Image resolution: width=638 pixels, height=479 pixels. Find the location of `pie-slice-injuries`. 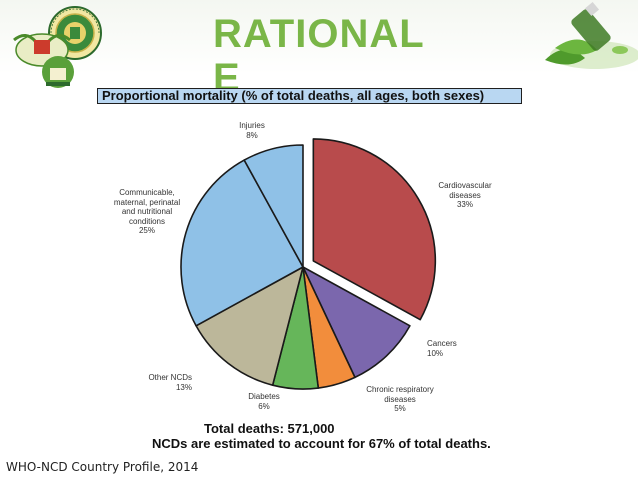

pie-slice-injuries is located at coordinates (273, 206).